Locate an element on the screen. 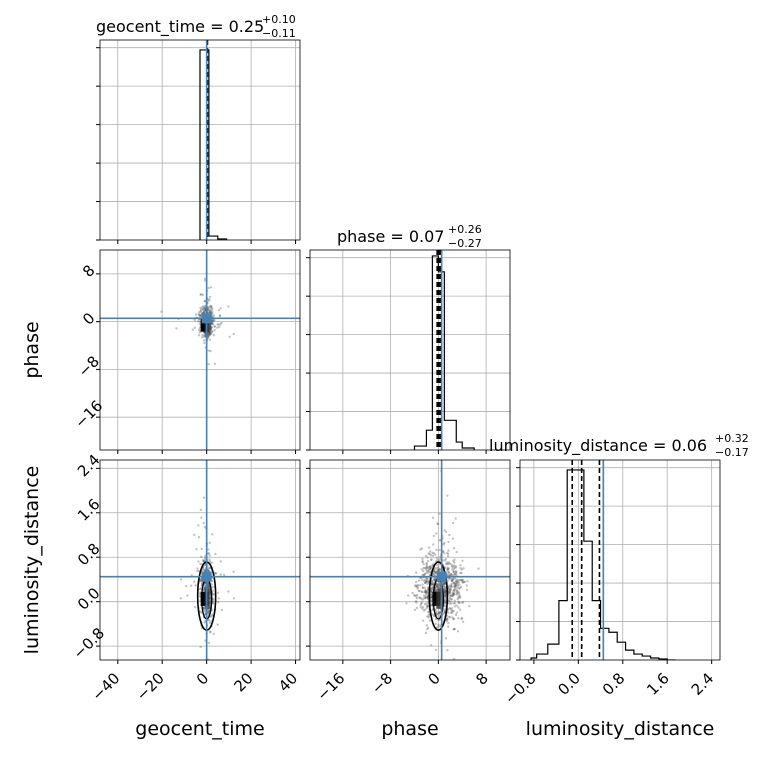 The width and height of the screenshot is (760, 760). truth-marker-phase-luminosity_distance is located at coordinates (441, 576).